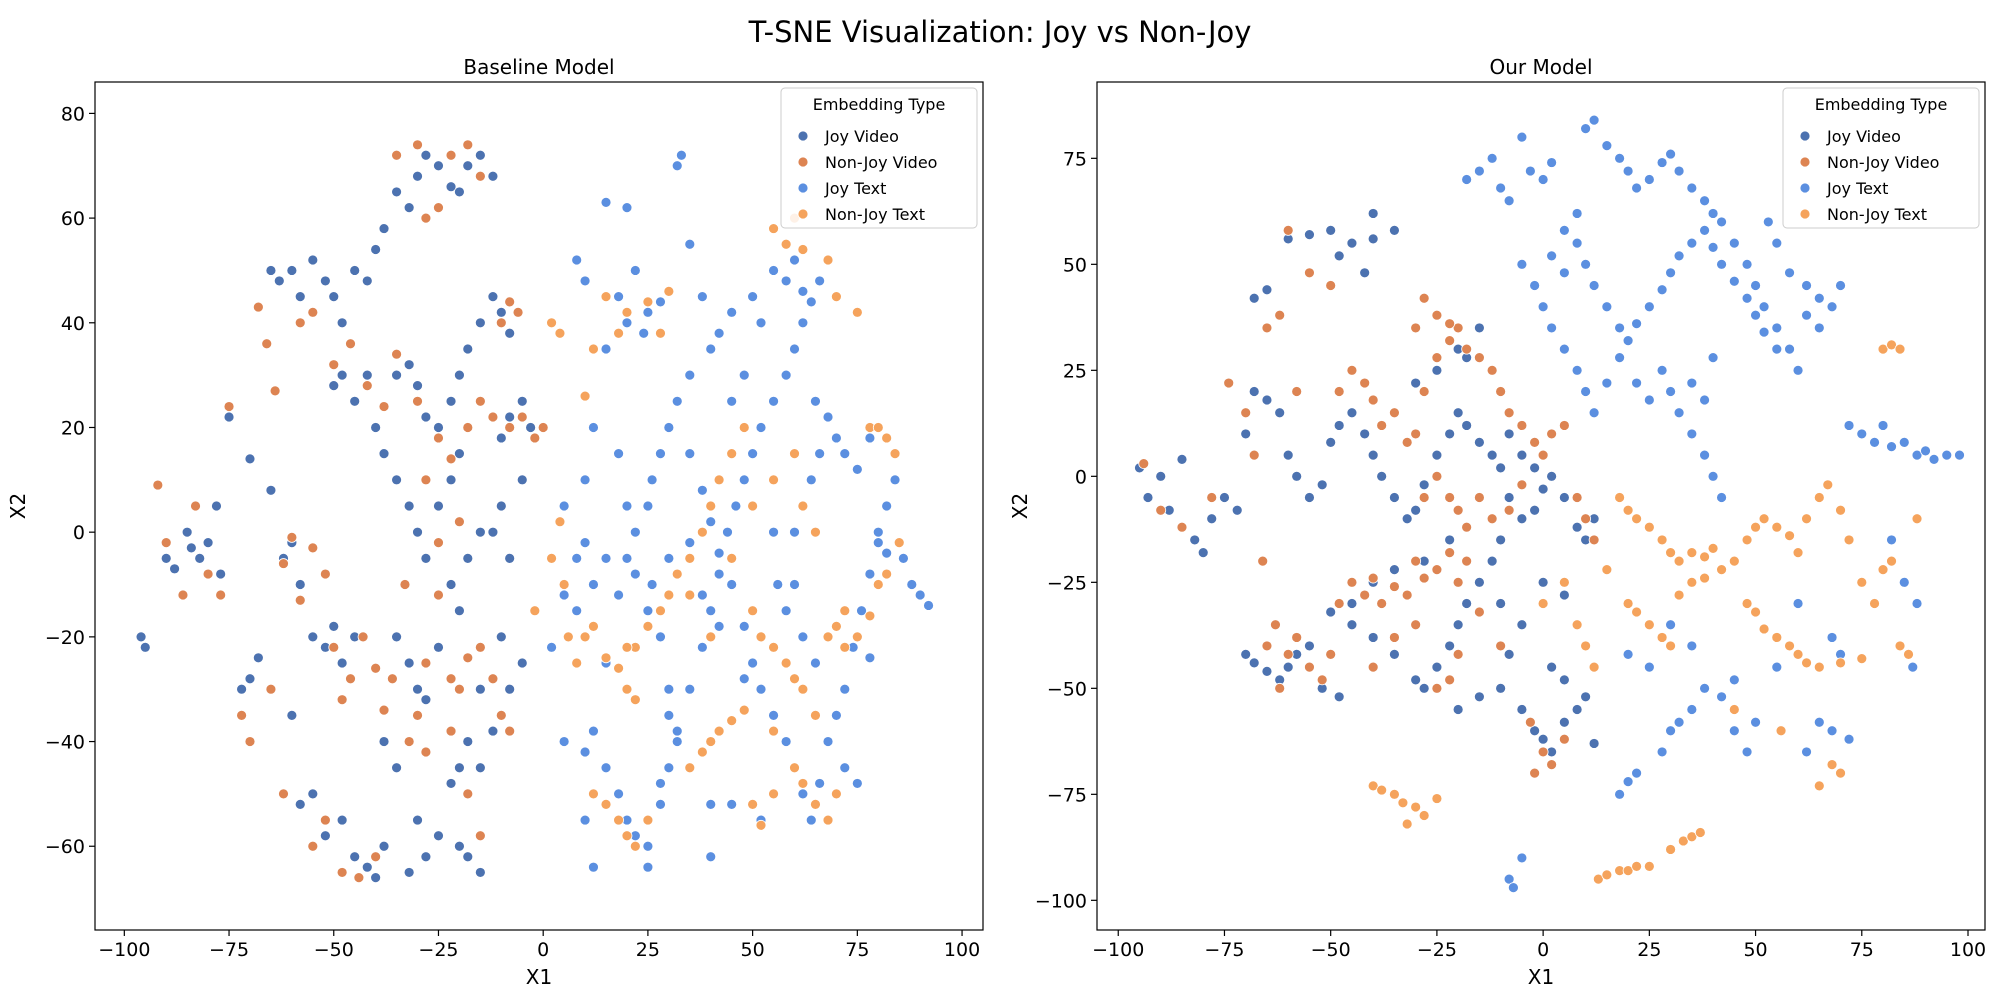 The width and height of the screenshot is (2000, 1000). Describe the element at coordinates (73, 428) in the screenshot. I see `y-tick-label: 20` at that location.